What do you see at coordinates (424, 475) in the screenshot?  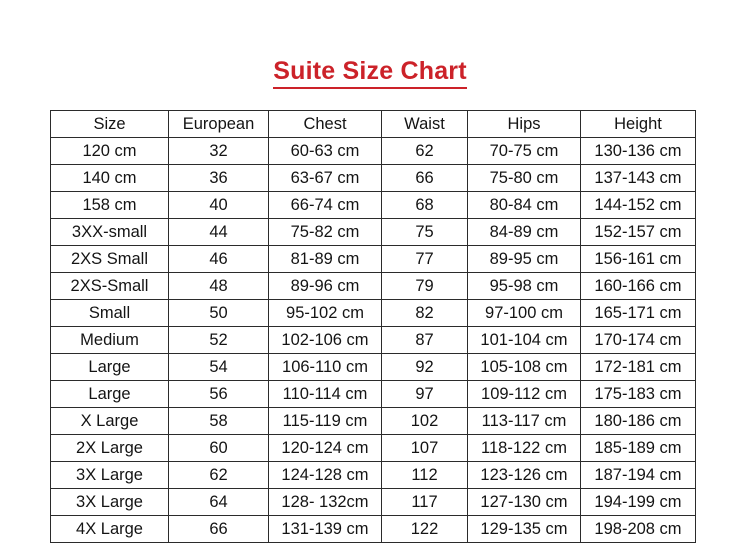 I see `cell-waist: 112` at bounding box center [424, 475].